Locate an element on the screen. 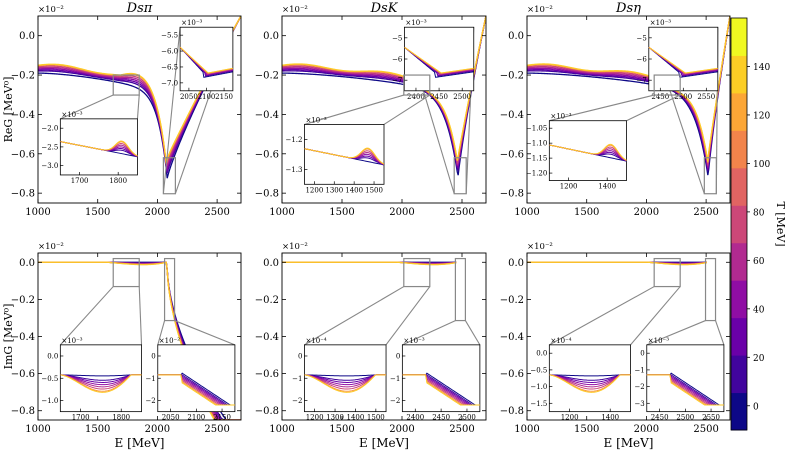  x-tick-label: 2500 is located at coordinates (461, 429).